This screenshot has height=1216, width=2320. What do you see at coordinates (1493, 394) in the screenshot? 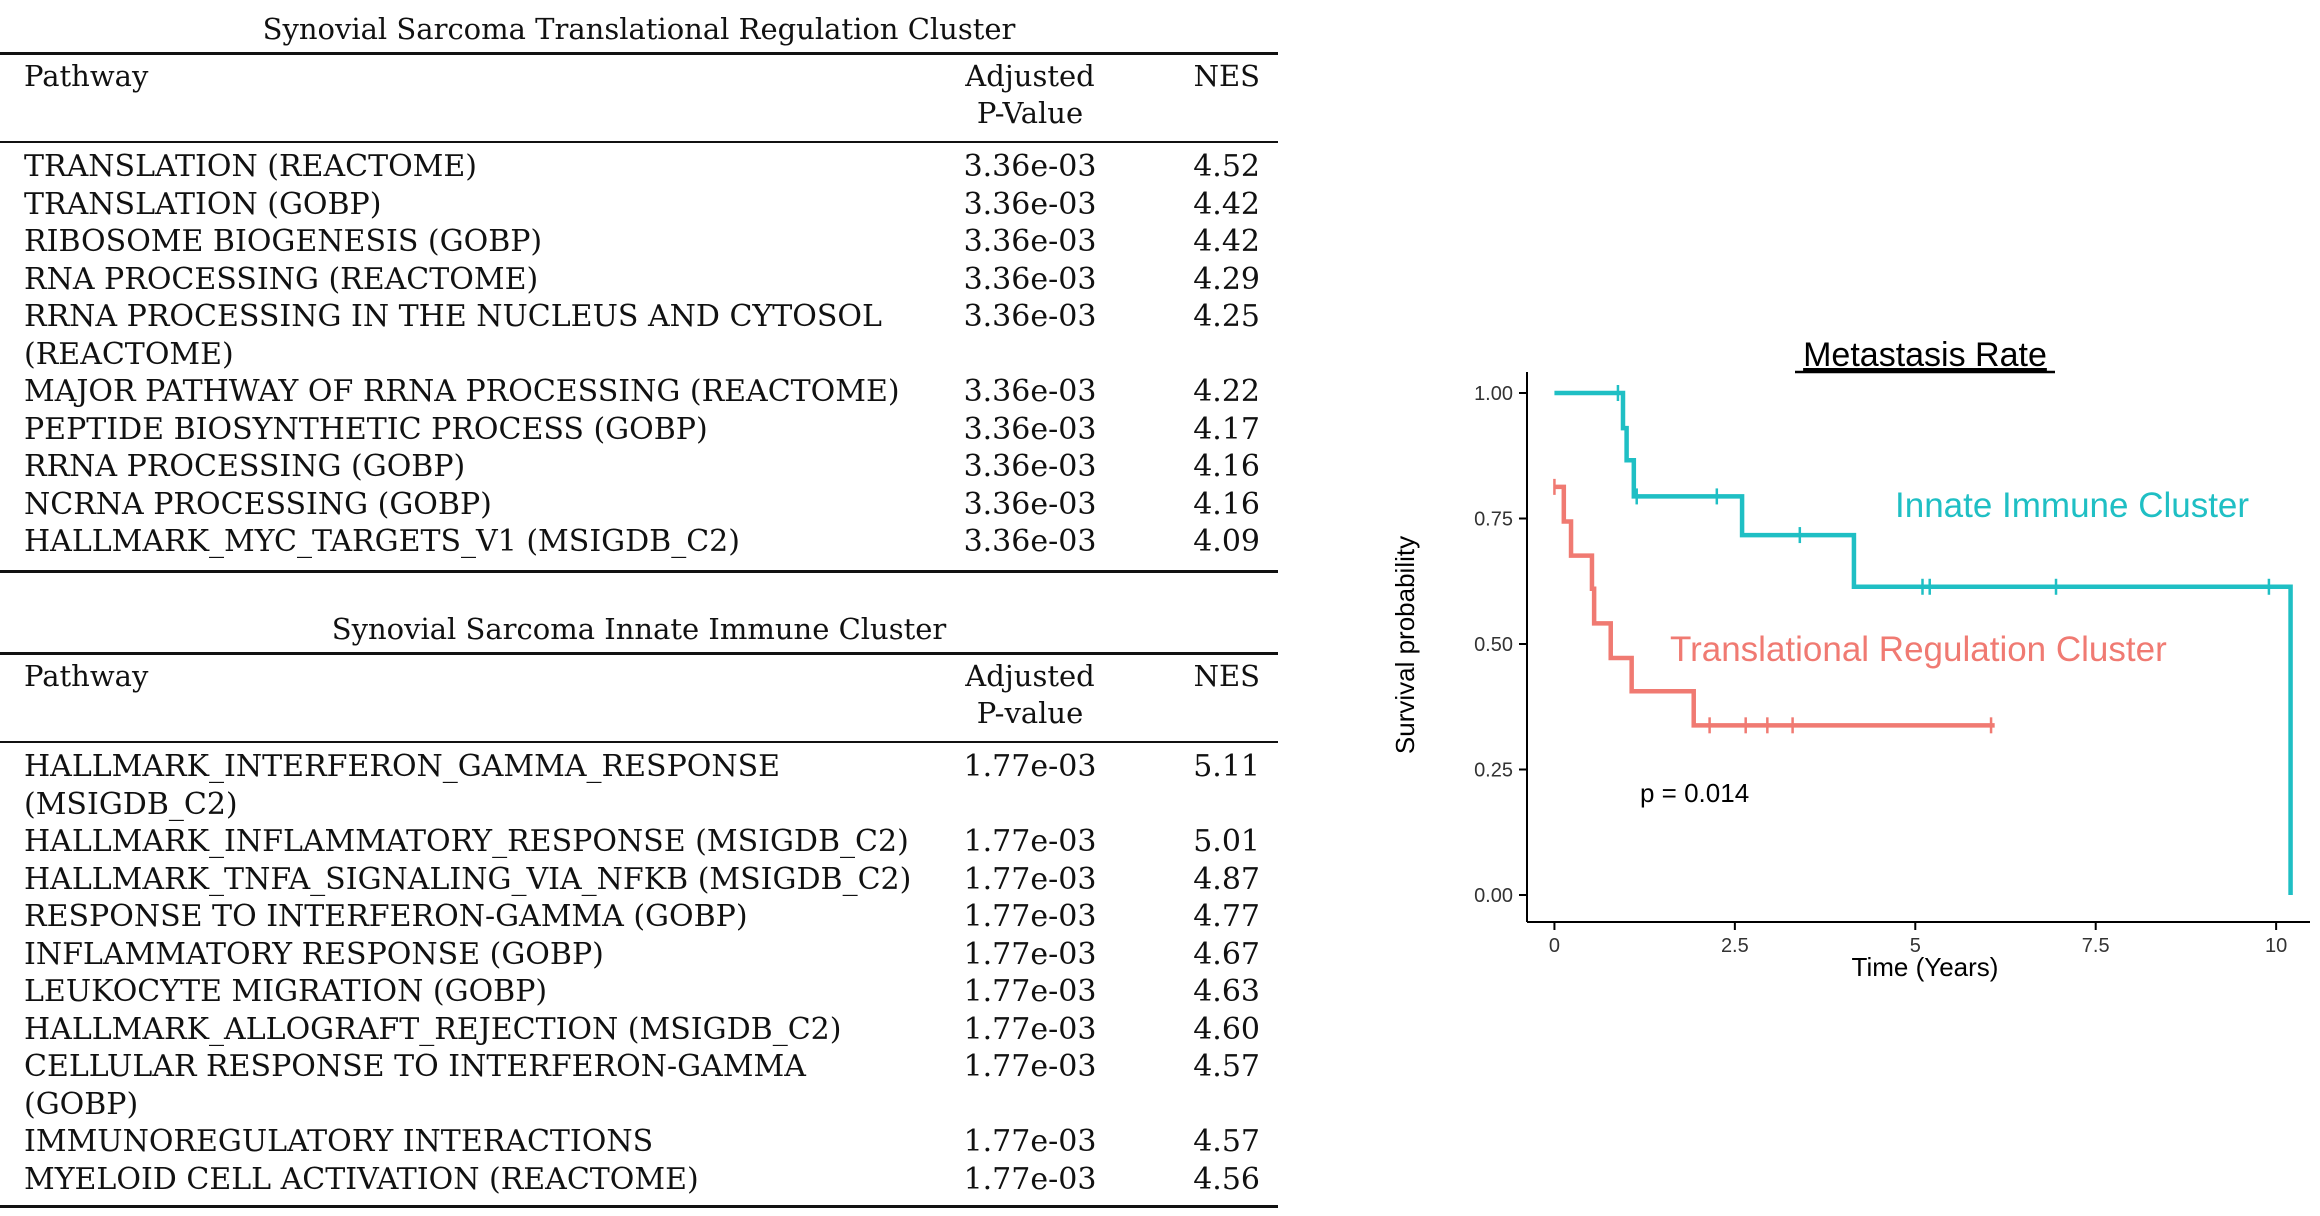
I see `y-tick-label: 1.00` at bounding box center [1493, 394].